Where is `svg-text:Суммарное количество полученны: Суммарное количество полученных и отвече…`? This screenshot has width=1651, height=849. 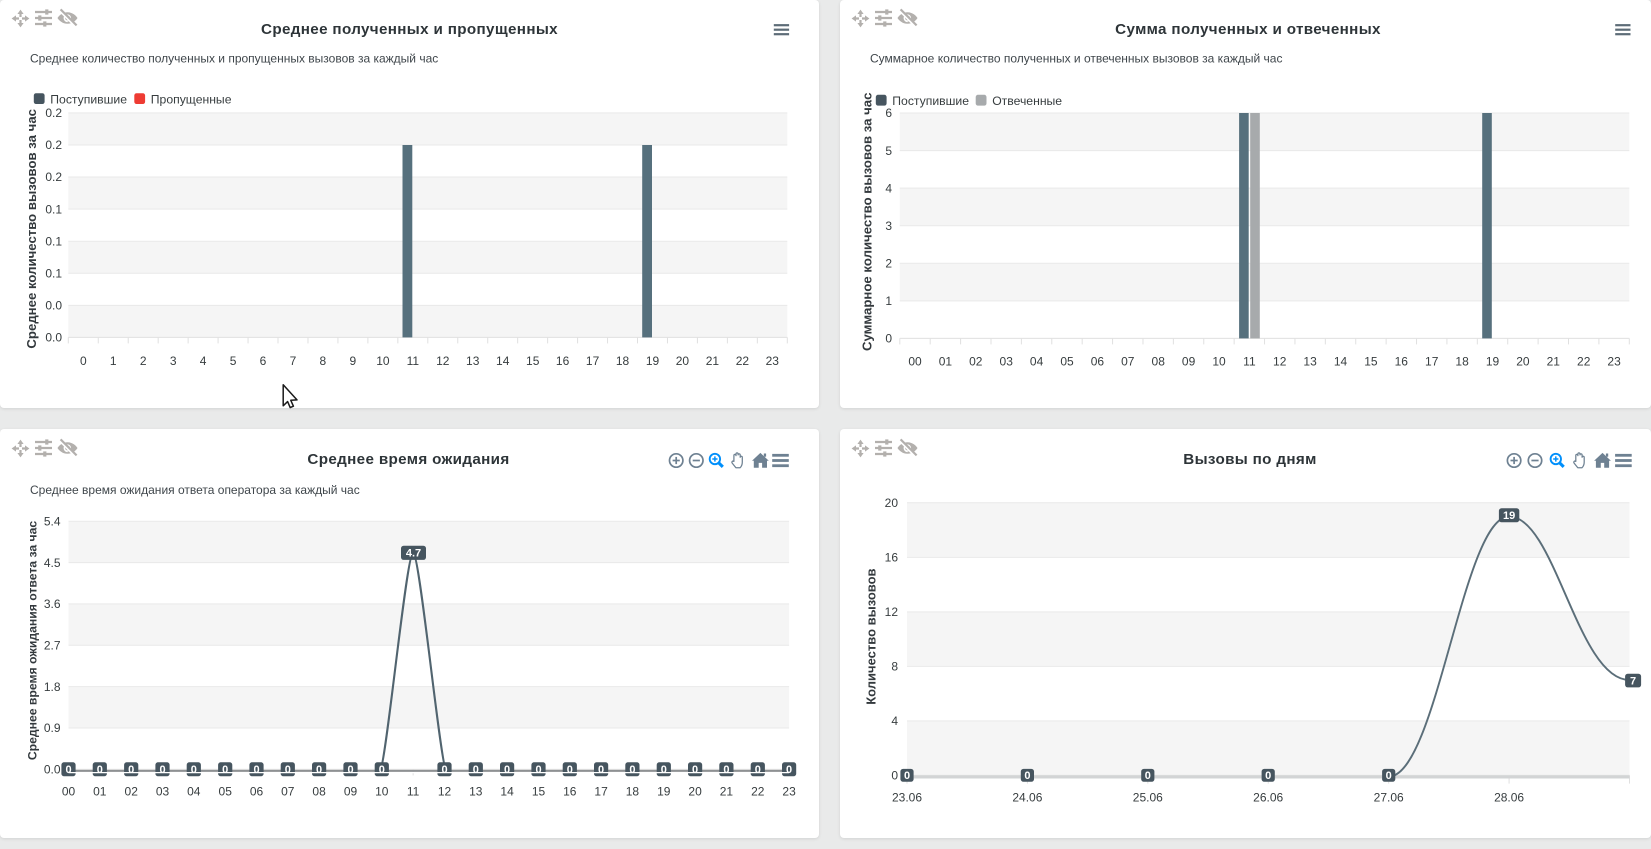
svg-text:Суммарное количество полученны: Суммарное количество полученных и отвече… is located at coordinates (1076, 59).